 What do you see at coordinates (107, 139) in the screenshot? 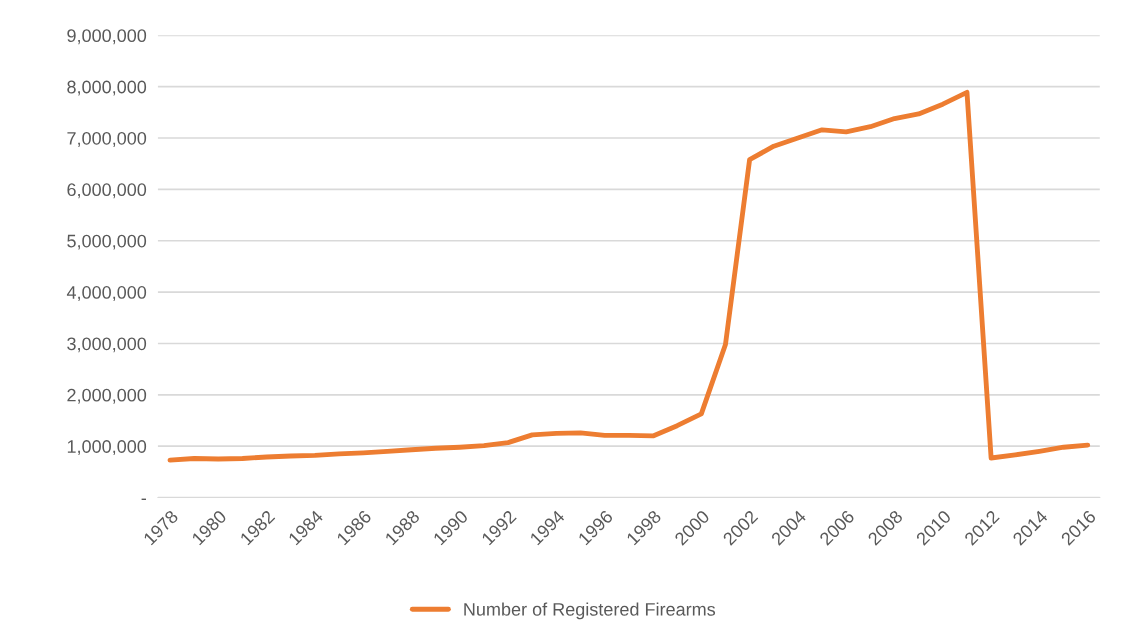
I see `y-tick-label: 7,000,000` at bounding box center [107, 139].